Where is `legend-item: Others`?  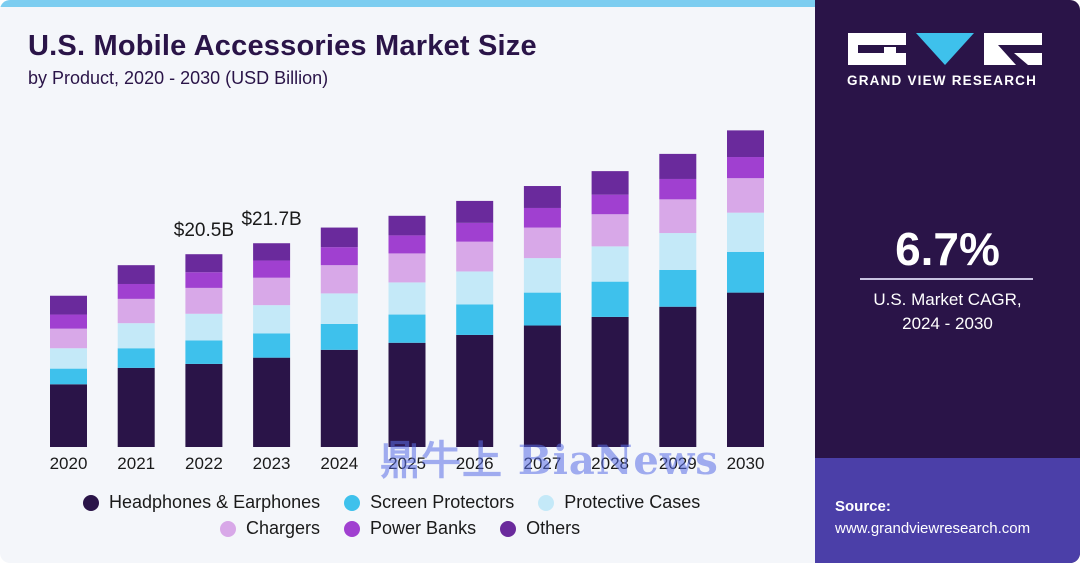 legend-item: Others is located at coordinates (540, 528).